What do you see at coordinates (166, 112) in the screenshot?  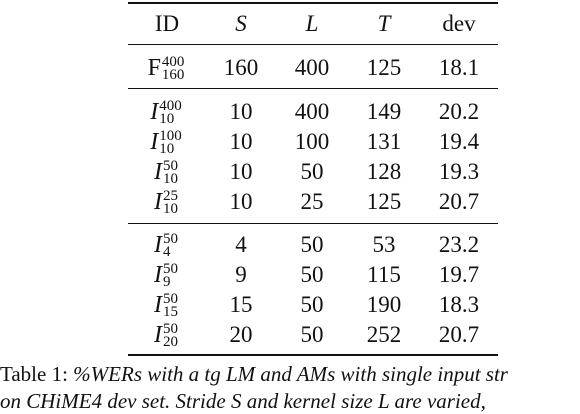 I see `row-id: I 400 10` at bounding box center [166, 112].